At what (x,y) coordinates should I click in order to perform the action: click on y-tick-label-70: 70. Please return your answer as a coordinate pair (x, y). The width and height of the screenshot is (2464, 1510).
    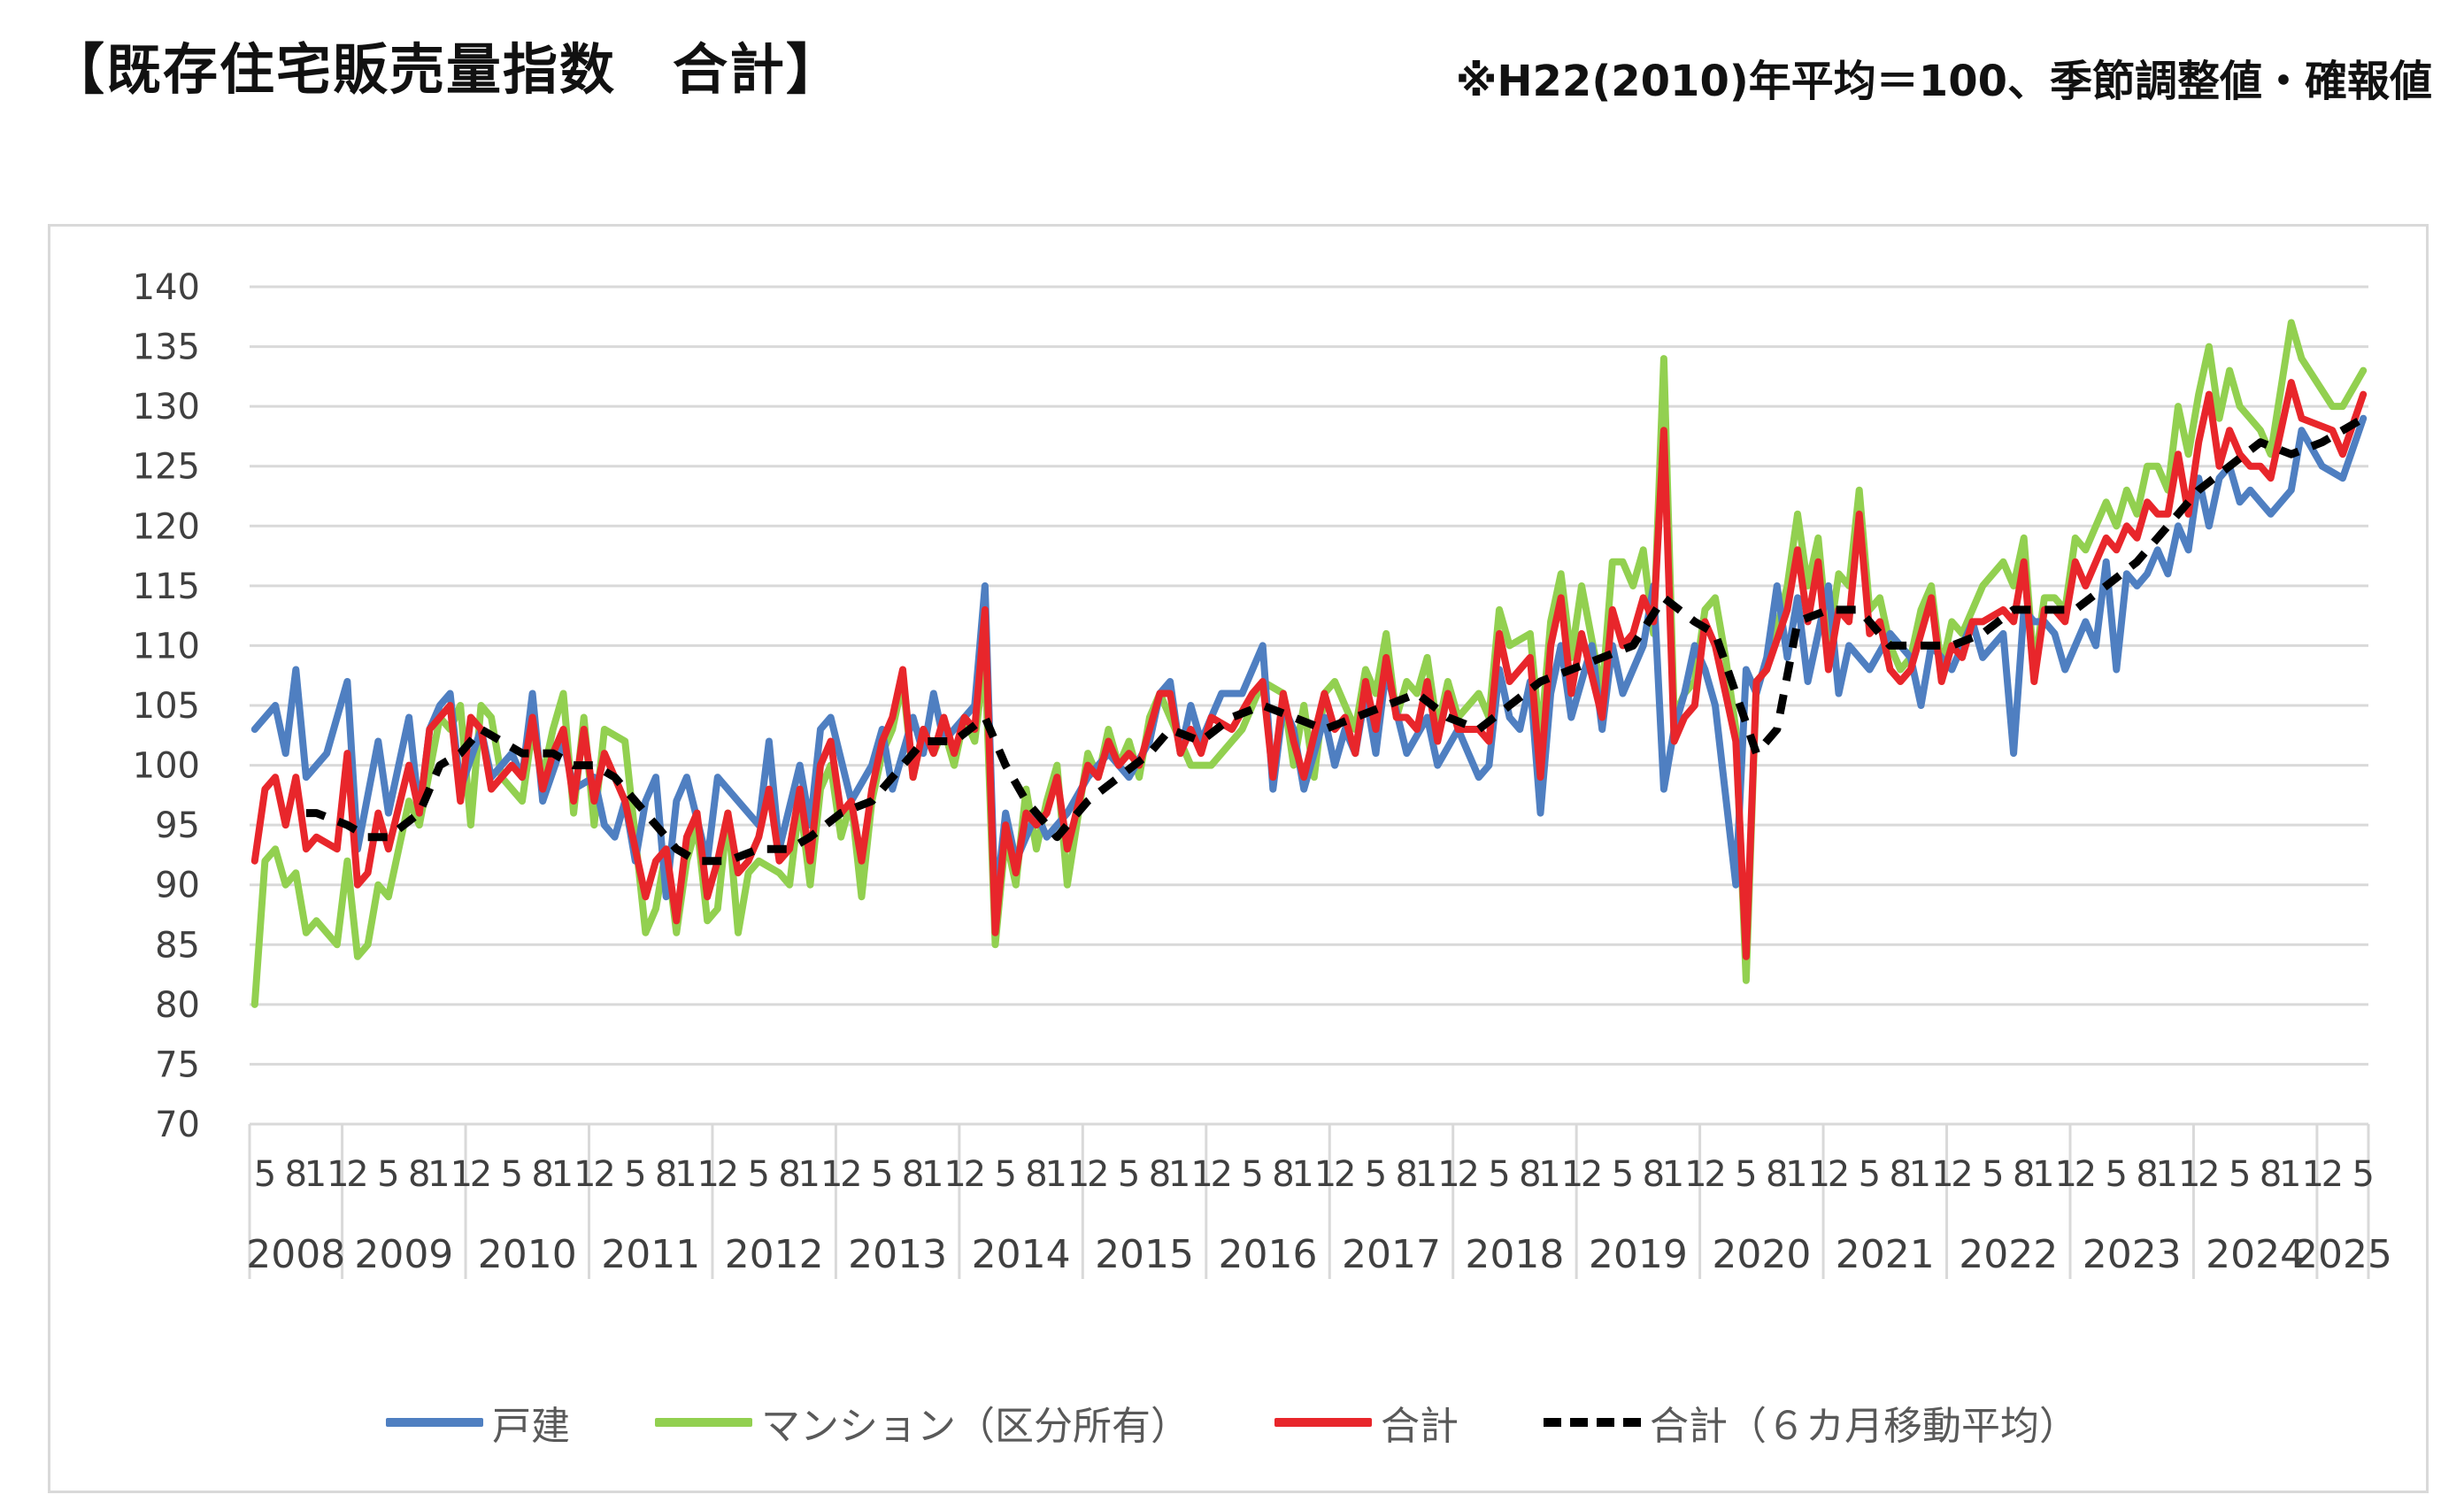
    Looking at the image, I should click on (178, 1125).